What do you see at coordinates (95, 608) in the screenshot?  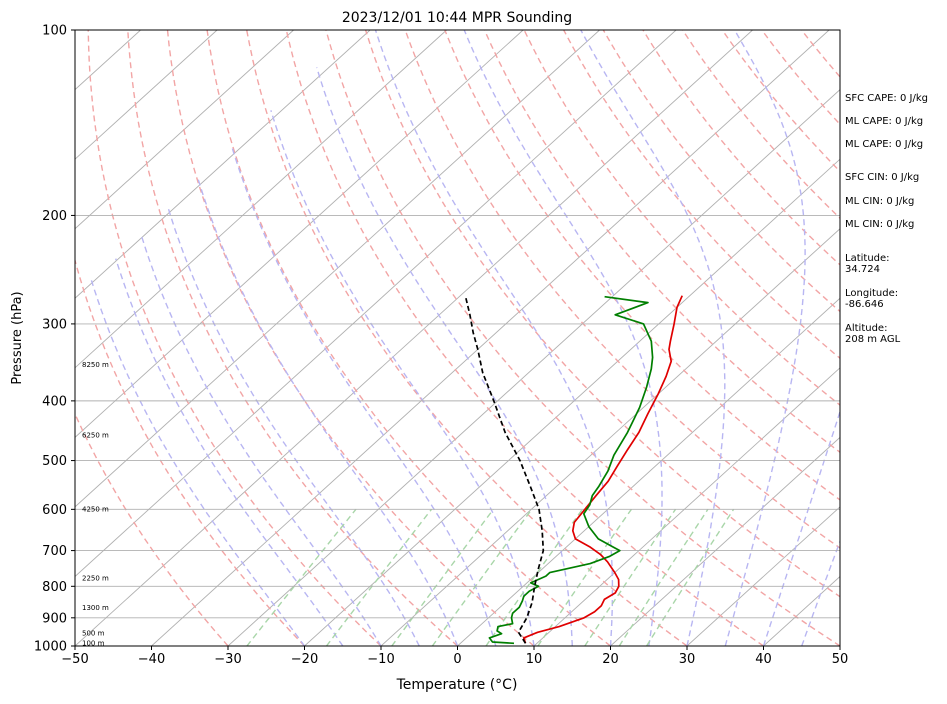 I see `height-label: 1300 m` at bounding box center [95, 608].